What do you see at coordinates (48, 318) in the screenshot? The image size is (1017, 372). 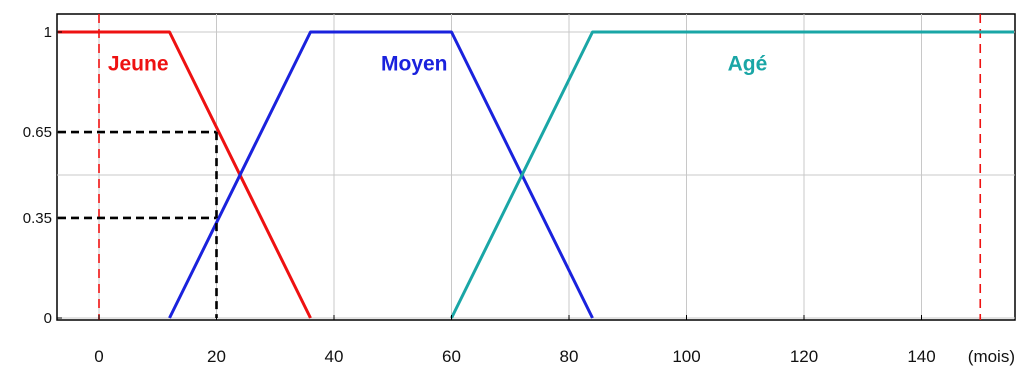 I see `y-tick-label: 0` at bounding box center [48, 318].